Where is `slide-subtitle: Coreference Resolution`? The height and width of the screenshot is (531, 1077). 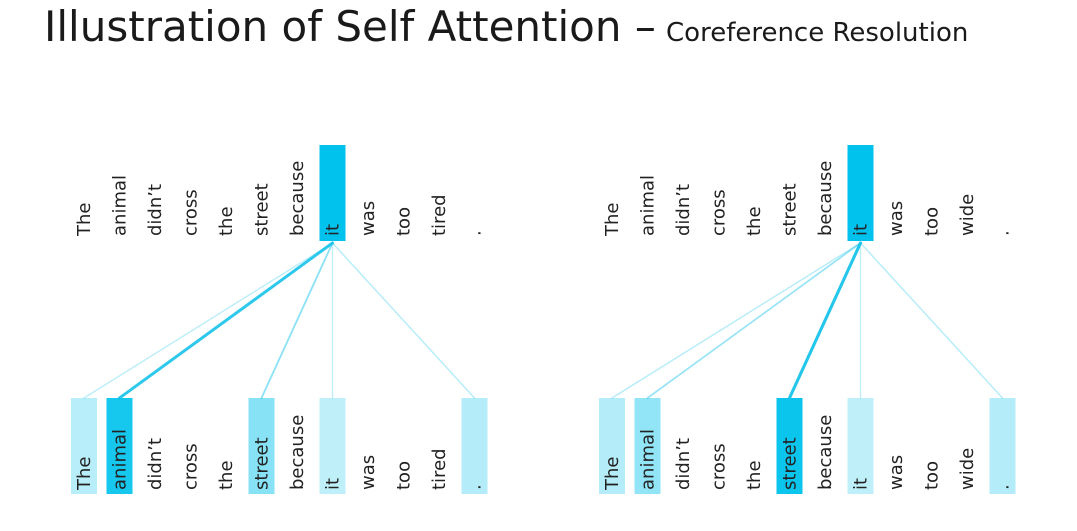
slide-subtitle: Coreference Resolution is located at coordinates (817, 33).